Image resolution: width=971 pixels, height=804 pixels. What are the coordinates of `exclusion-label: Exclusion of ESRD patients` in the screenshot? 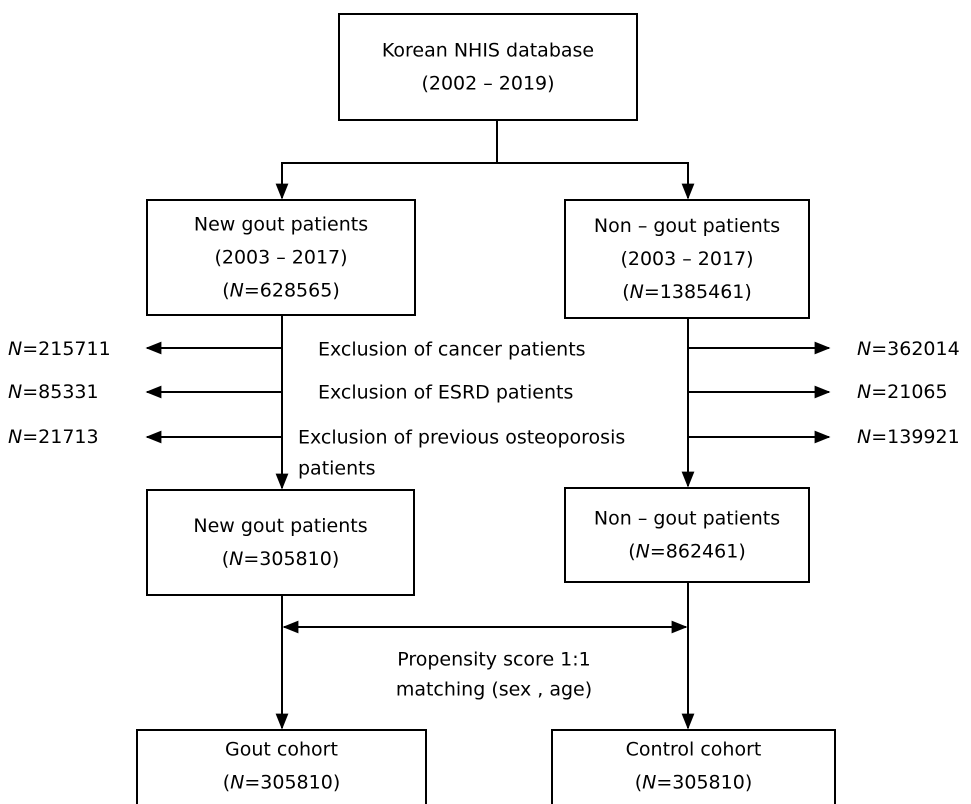 It's located at (445, 393).